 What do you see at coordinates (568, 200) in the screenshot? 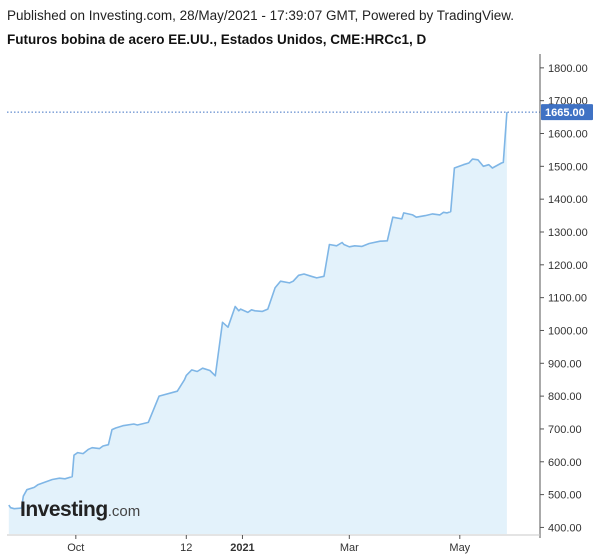
I see `y-tick-label: 1400.00` at bounding box center [568, 200].